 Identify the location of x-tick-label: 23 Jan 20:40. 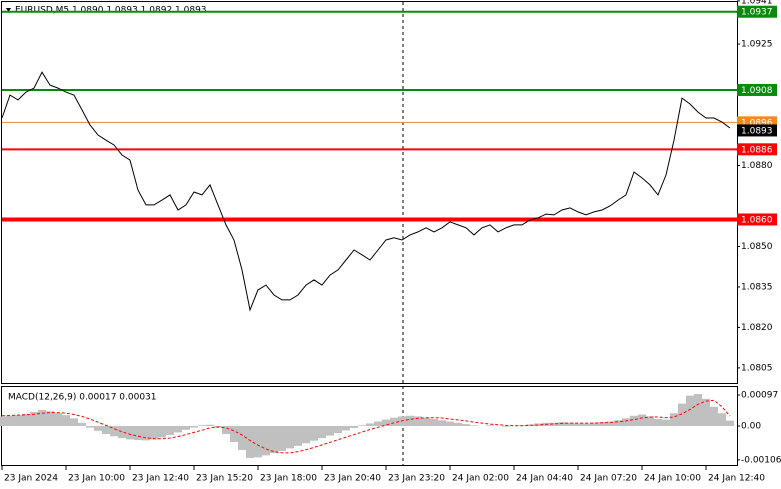
(352, 479).